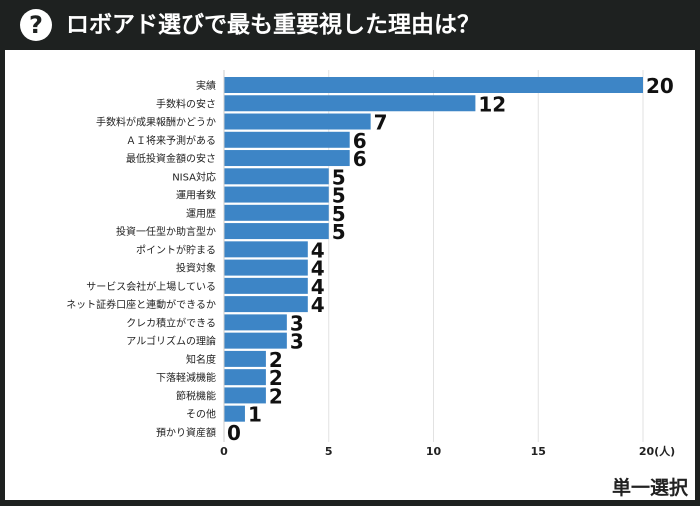  Describe the element at coordinates (186, 432) in the screenshot. I see `category-label: 預かり資産額` at that location.